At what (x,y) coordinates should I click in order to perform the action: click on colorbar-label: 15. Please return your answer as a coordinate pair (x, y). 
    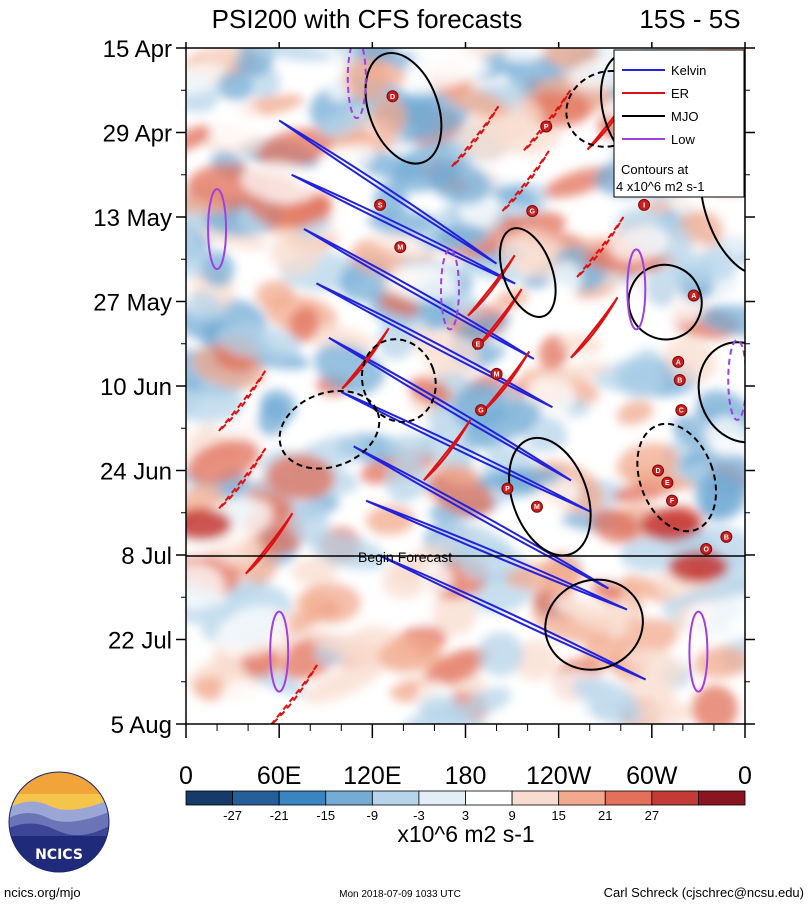
    Looking at the image, I should click on (558, 815).